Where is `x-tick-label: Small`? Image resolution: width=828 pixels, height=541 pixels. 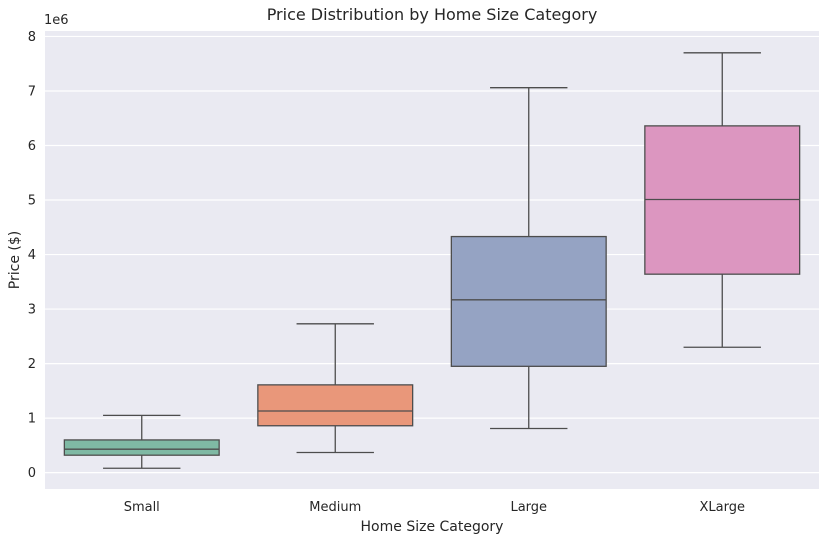
x-tick-label: Small is located at coordinates (142, 507).